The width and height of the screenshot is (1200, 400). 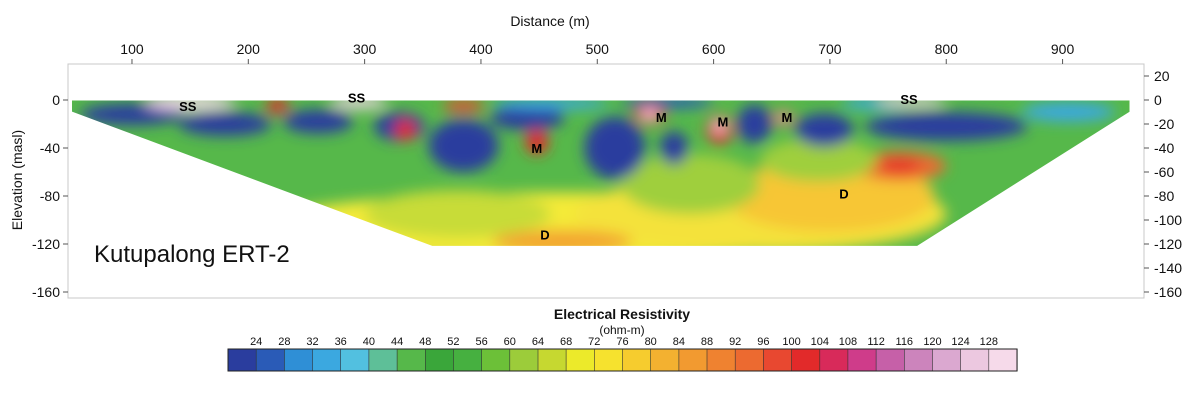 I want to click on colorbar-tick-label: 68, so click(x=566, y=342).